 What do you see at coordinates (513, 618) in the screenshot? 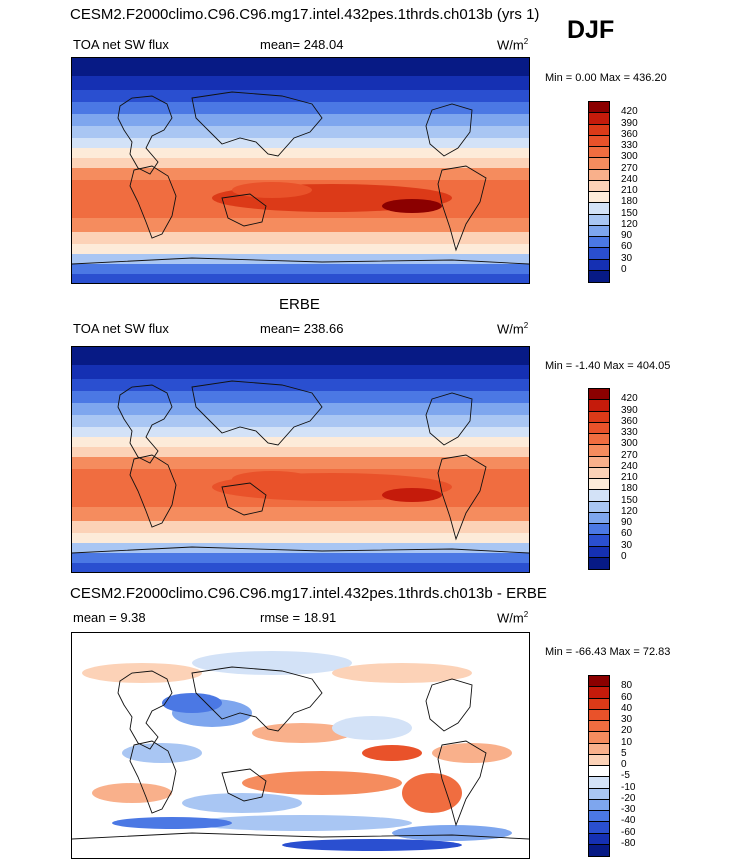
I see `panel3-units: W/m2` at bounding box center [513, 618].